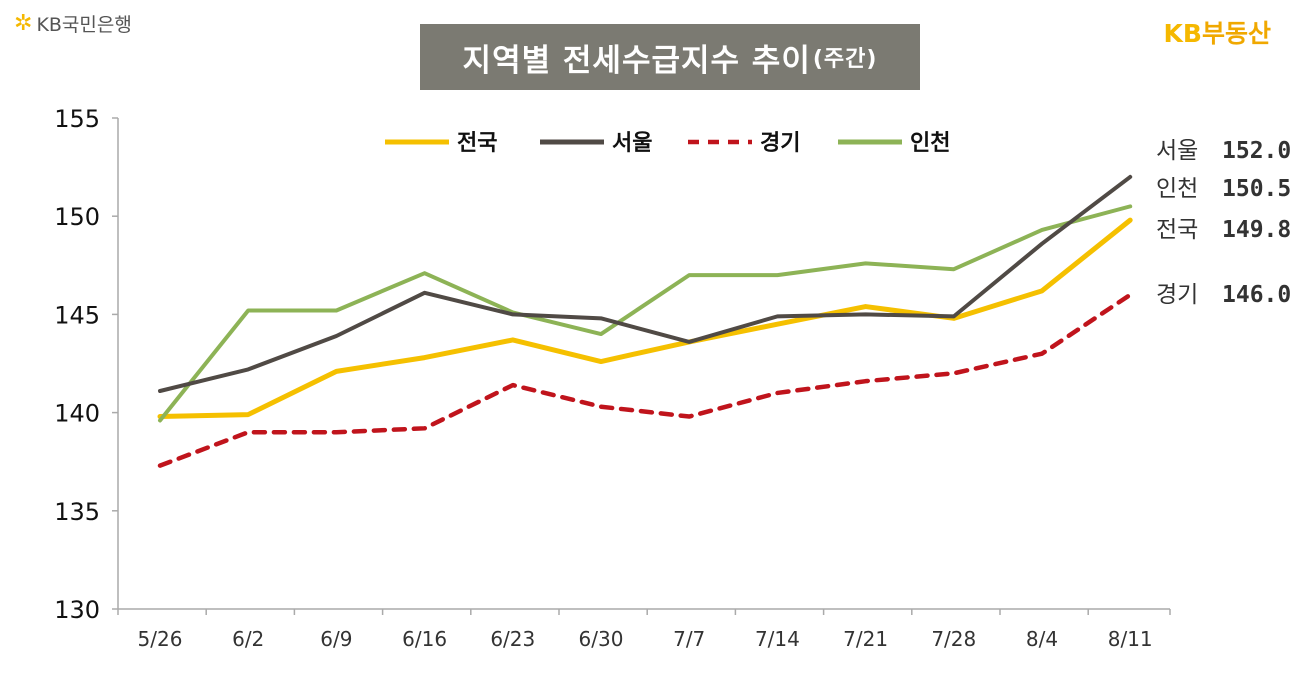 Image resolution: width=1291 pixels, height=687 pixels. What do you see at coordinates (77, 217) in the screenshot?
I see `y-tick-label: 150` at bounding box center [77, 217].